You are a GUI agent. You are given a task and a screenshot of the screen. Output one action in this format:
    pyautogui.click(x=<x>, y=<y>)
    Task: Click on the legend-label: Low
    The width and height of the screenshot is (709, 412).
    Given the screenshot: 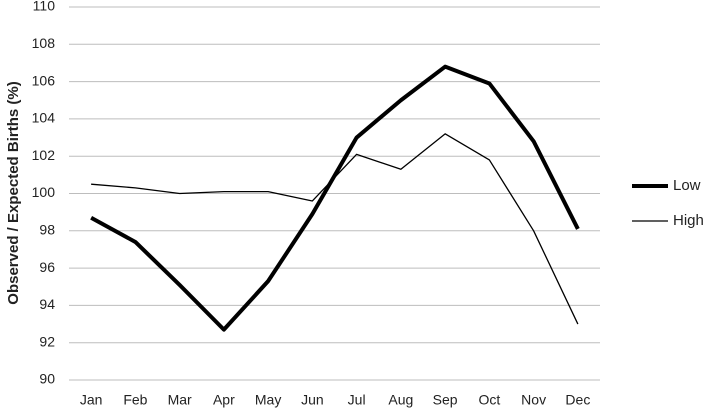 What is the action you would take?
    pyautogui.click(x=687, y=185)
    